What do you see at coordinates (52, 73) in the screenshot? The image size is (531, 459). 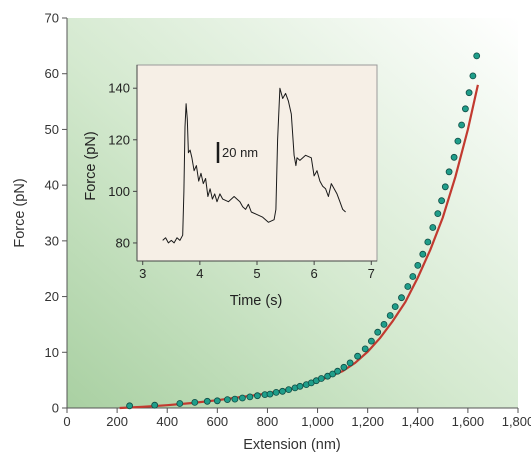 I see `main-y-tick-label: 60` at bounding box center [52, 73].